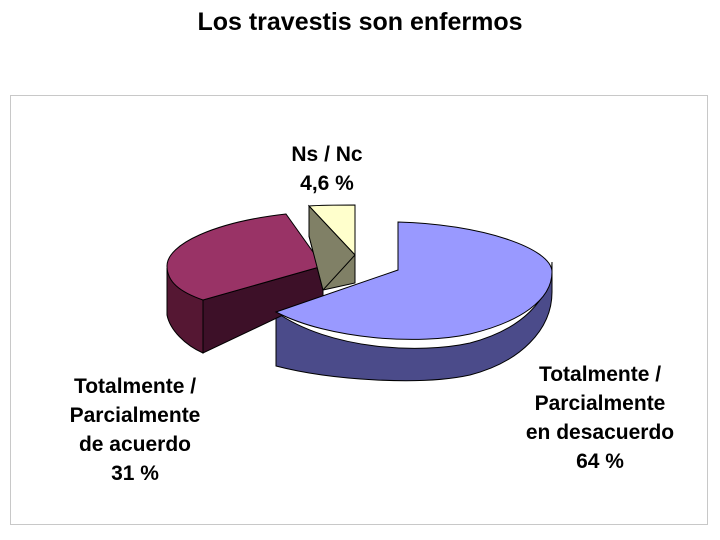  What do you see at coordinates (135, 386) in the screenshot?
I see `label-acuerdo-line1: Totalmente /` at bounding box center [135, 386].